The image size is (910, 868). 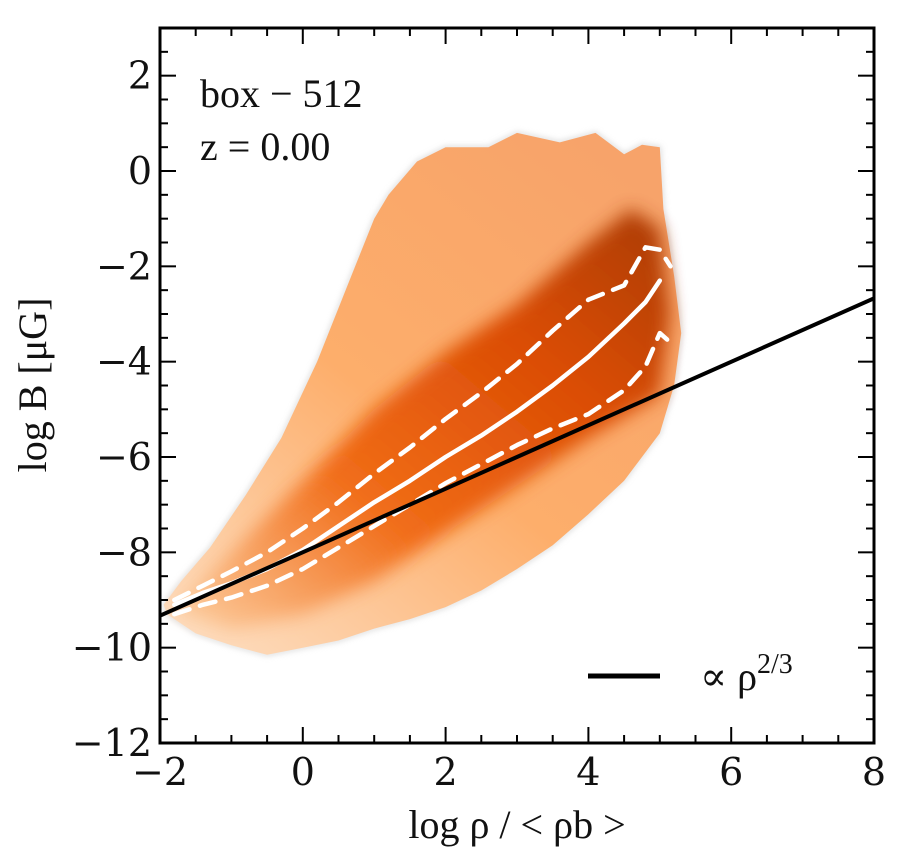 What do you see at coordinates (124, 457) in the screenshot?
I see `y-tick-label: −6` at bounding box center [124, 457].